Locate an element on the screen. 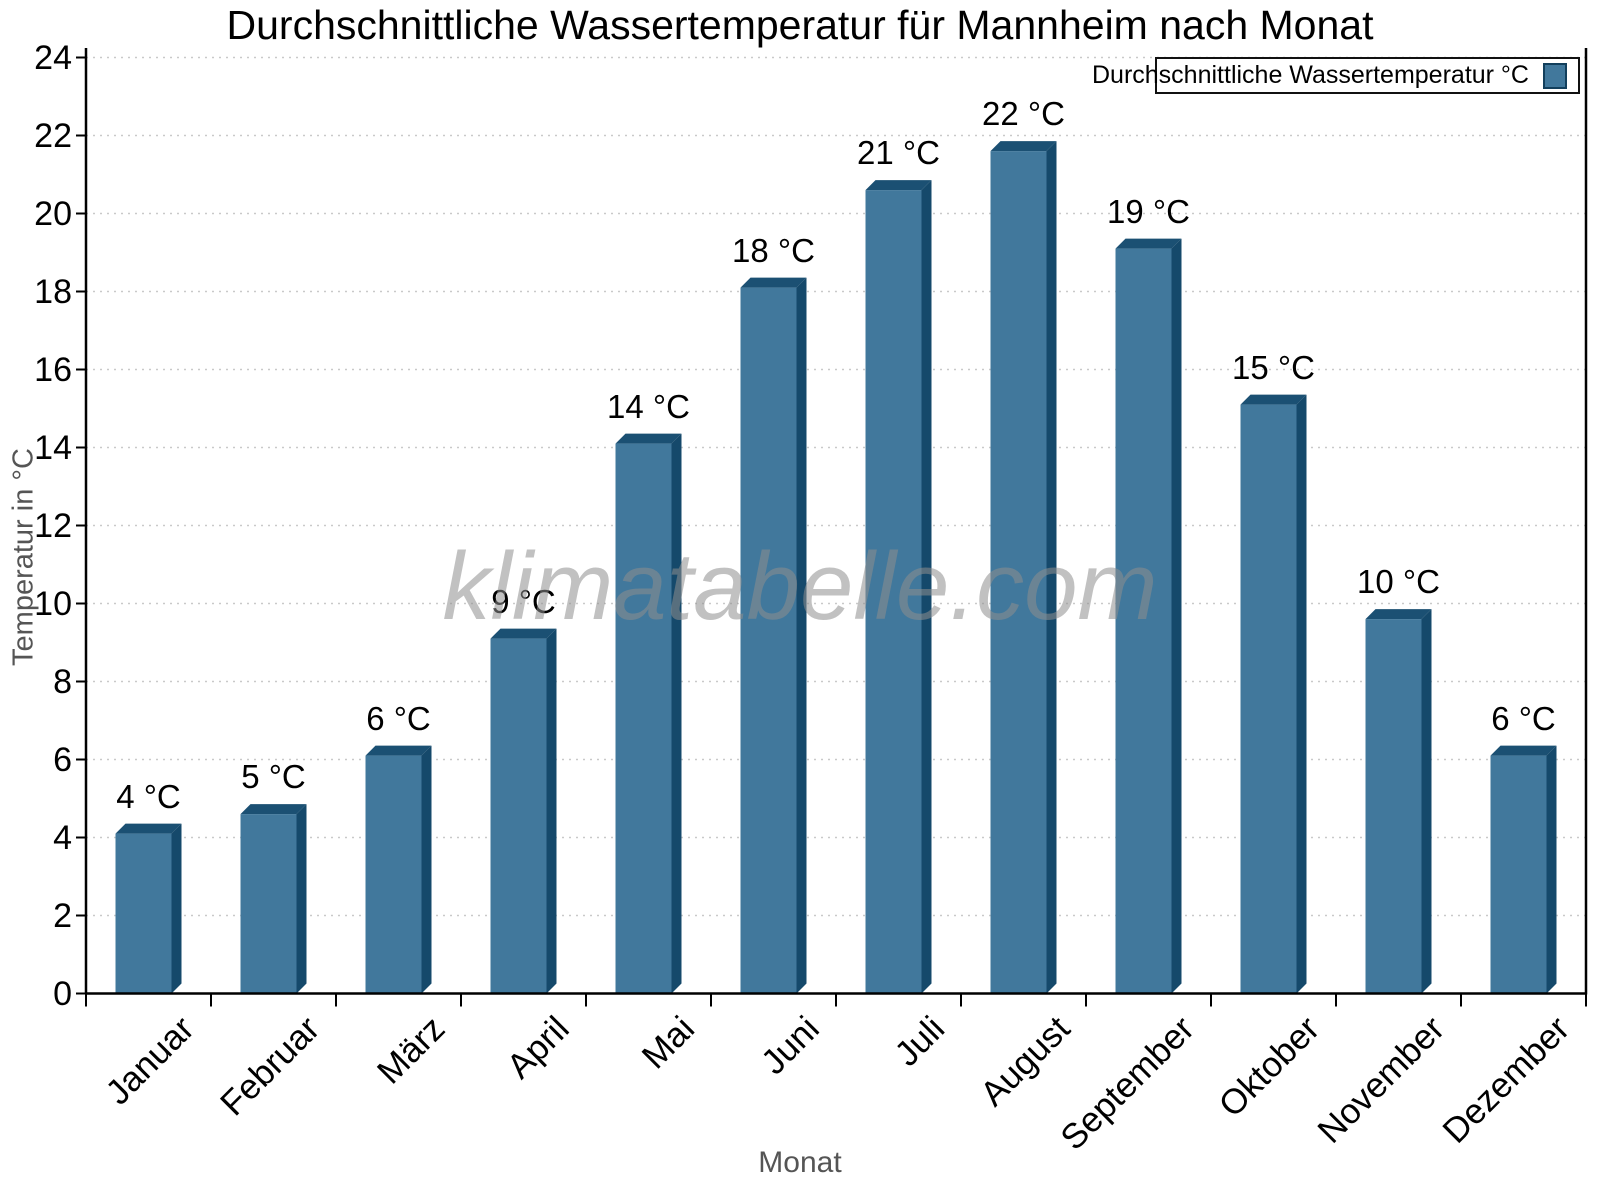 Image resolution: width=1600 pixels, height=1200 pixels. legend-swatch-icon is located at coordinates (1555, 75).